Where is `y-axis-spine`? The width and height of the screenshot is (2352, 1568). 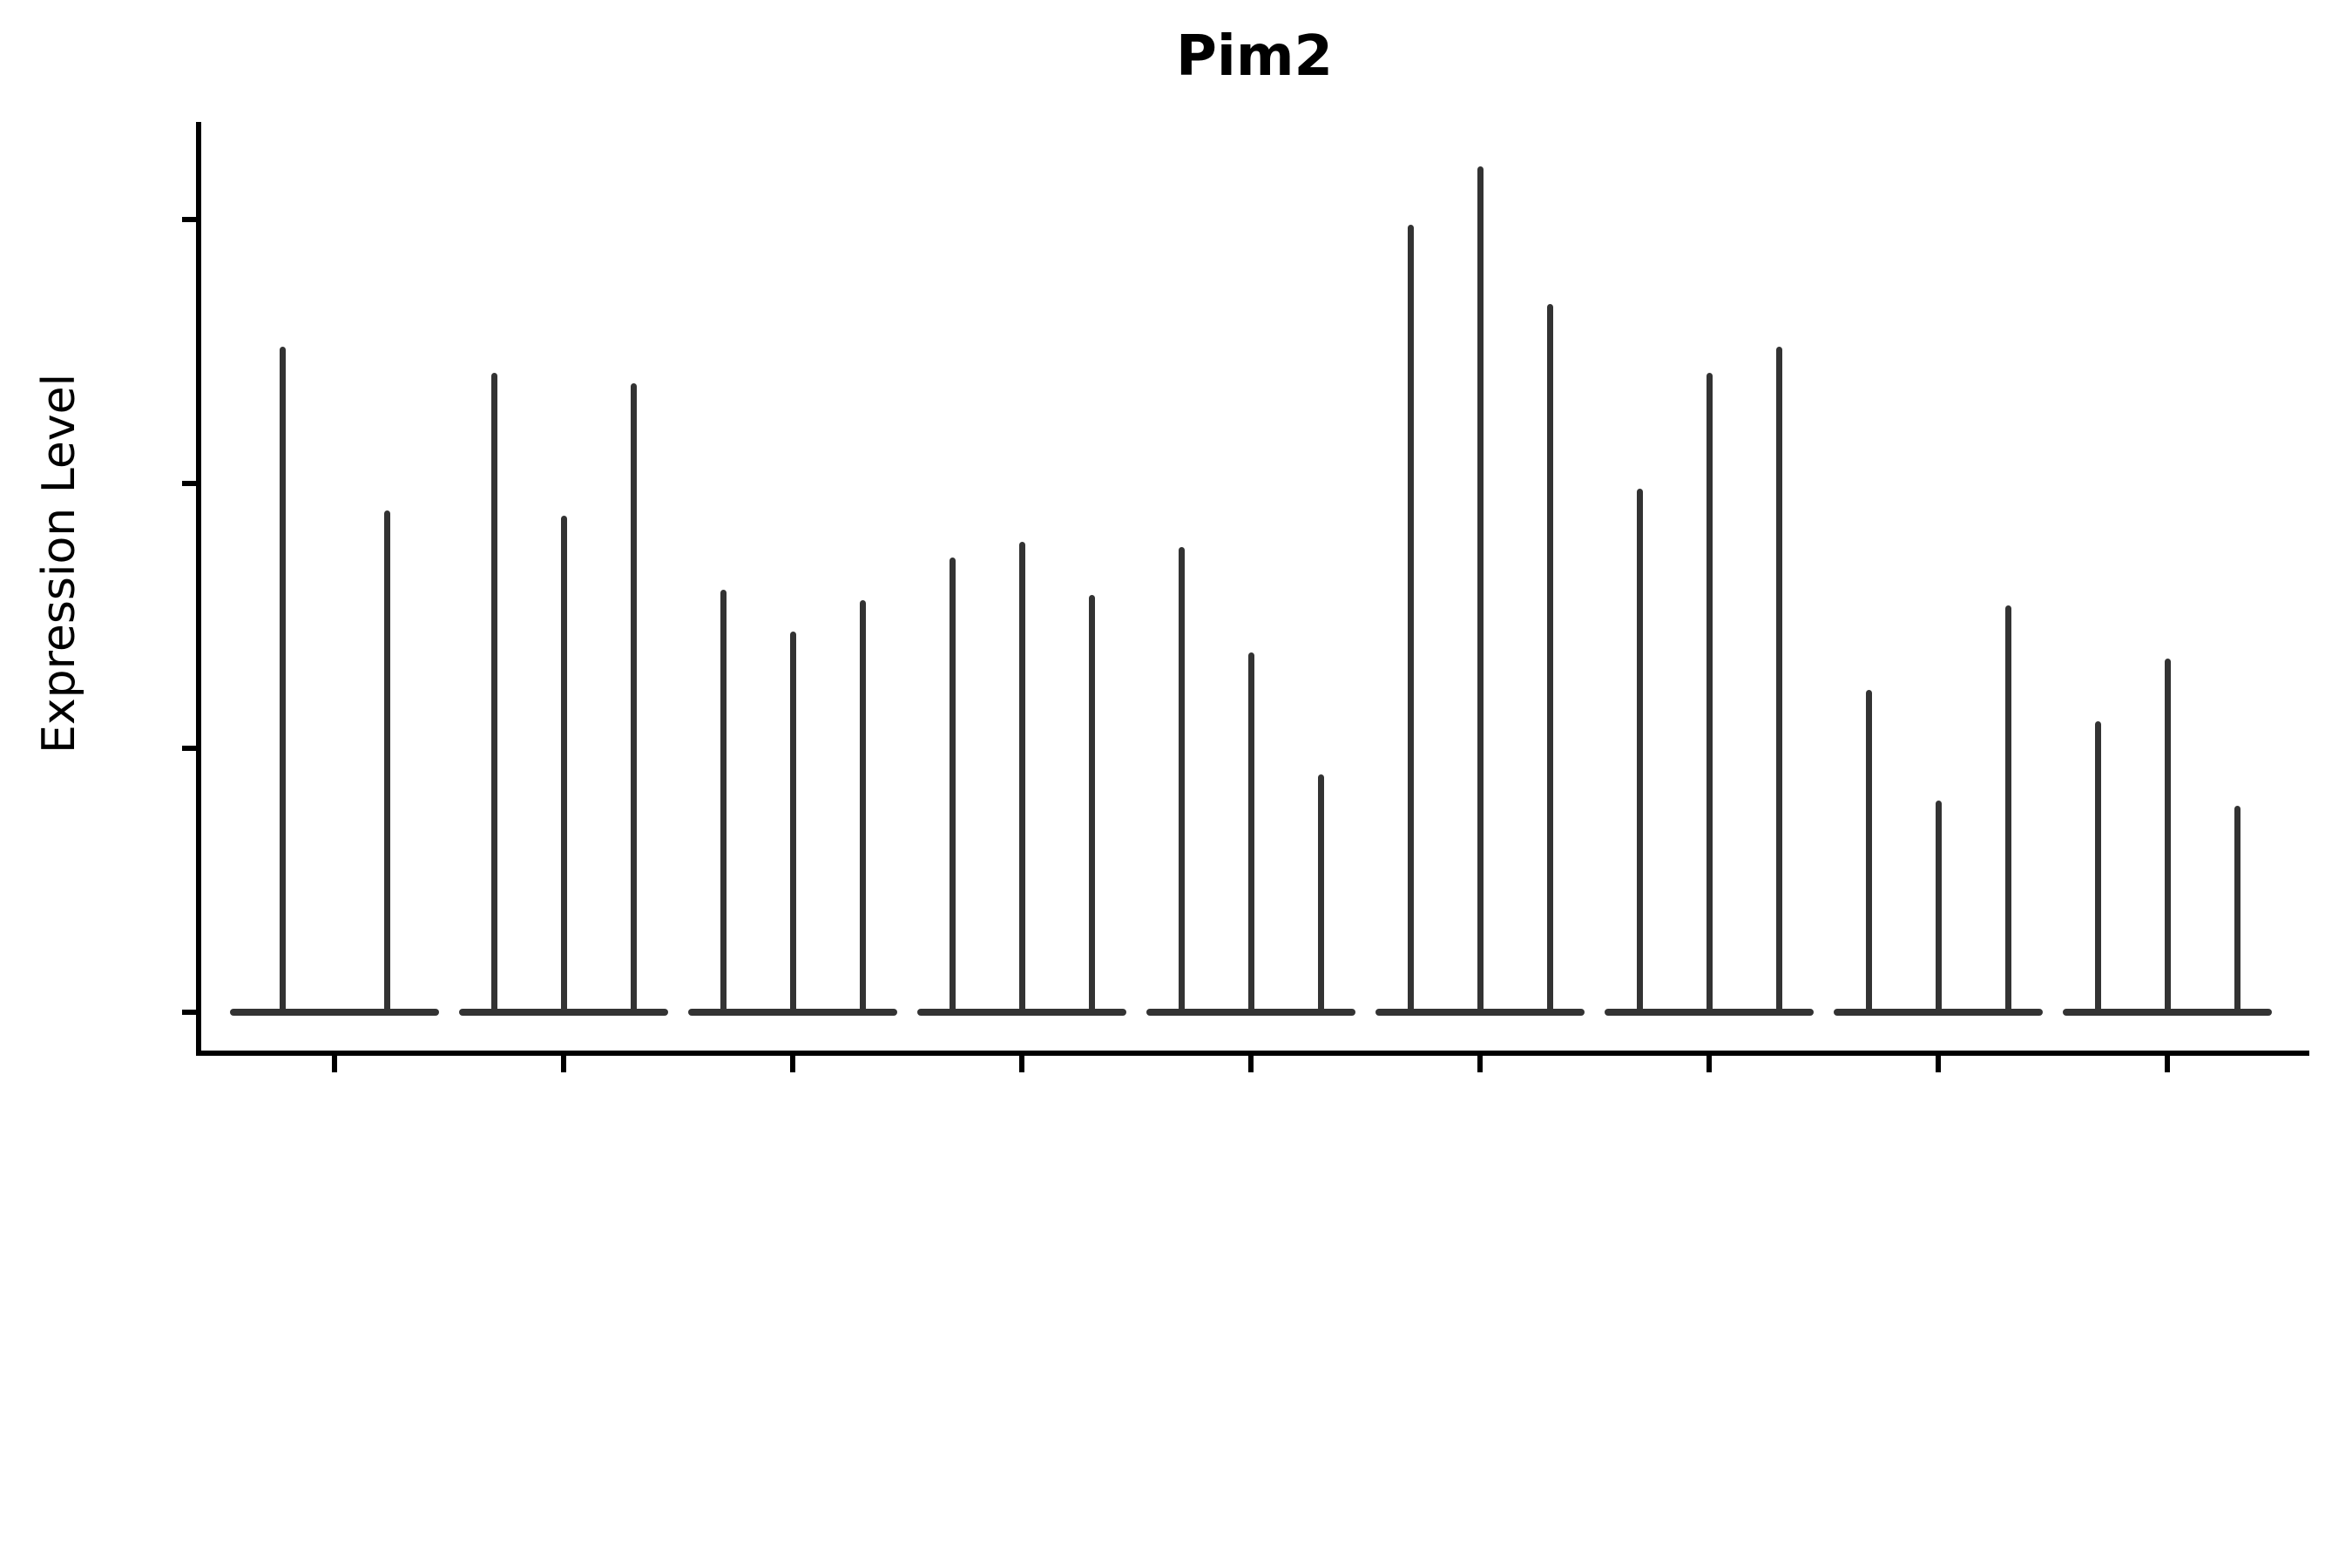
y-axis-spine is located at coordinates (198, 589).